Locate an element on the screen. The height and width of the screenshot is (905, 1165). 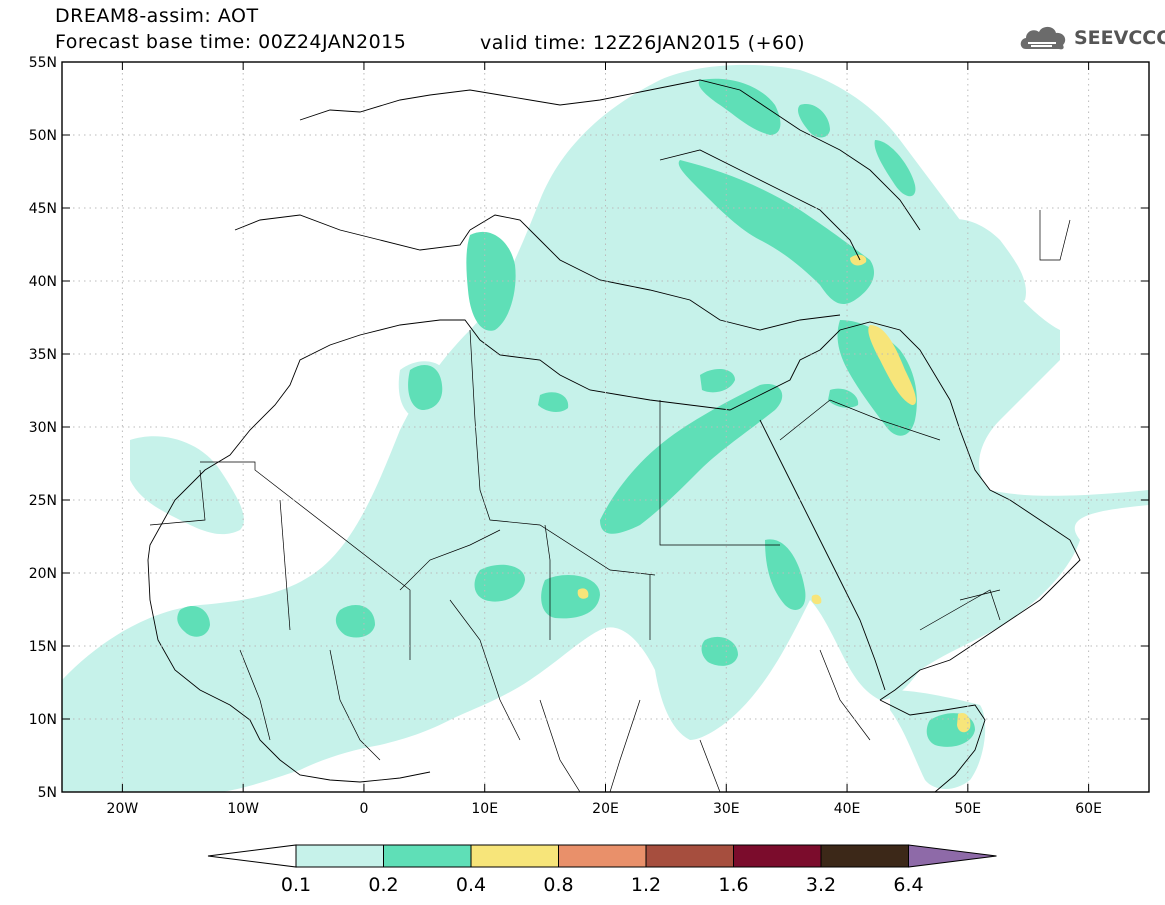
lat-tick-label: 25N is located at coordinates (43, 501).